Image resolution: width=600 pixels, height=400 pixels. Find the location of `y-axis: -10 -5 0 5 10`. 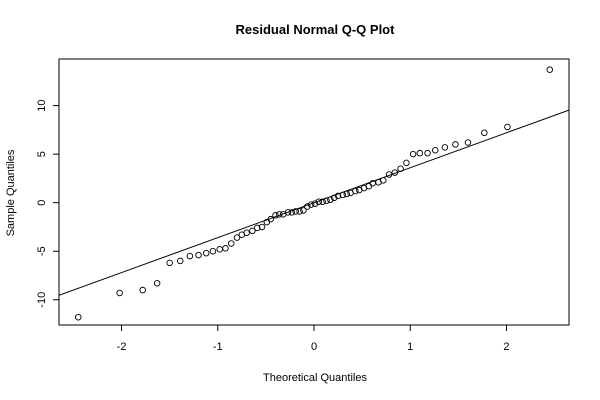

y-axis: -10 -5 0 5 10 is located at coordinates (48, 203).